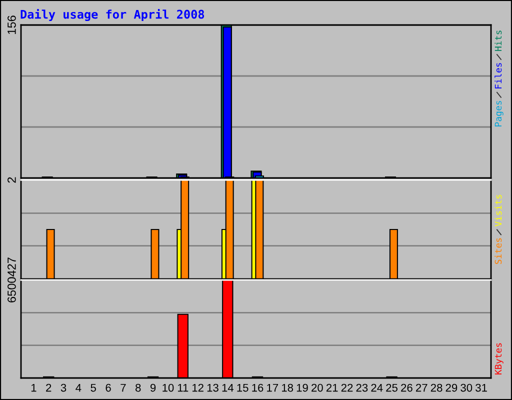 Image resolution: width=512 pixels, height=400 pixels. Describe the element at coordinates (362, 388) in the screenshot. I see `x-tick-label: 23` at that location.